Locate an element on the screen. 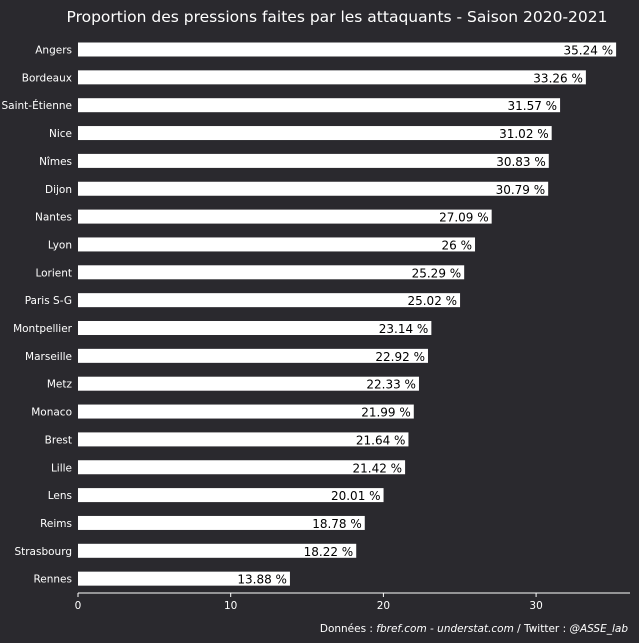  category-label-lorient: Lorient is located at coordinates (53, 273).